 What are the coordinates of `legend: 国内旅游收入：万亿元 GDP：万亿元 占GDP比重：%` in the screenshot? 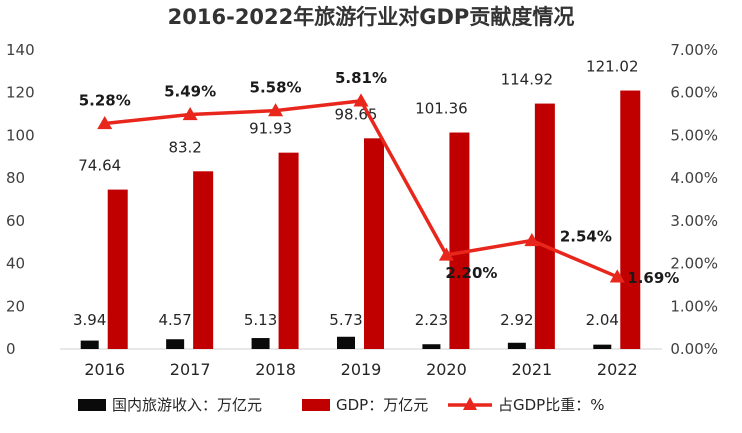 It's located at (341, 405).